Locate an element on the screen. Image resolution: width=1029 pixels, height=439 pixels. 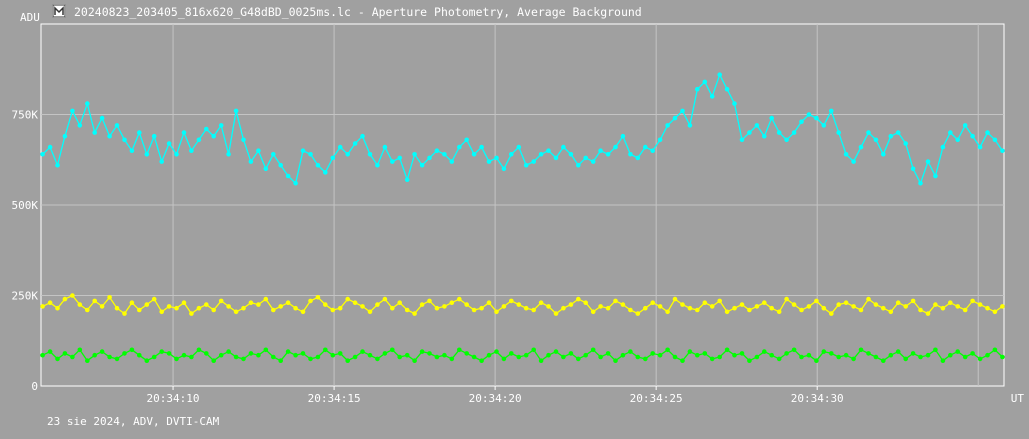
app-icon is located at coordinates (59, 11).